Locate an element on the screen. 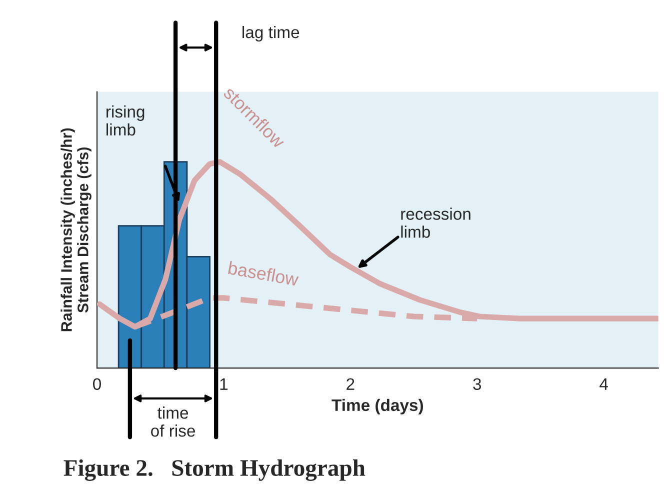  y-axis-title: Rainfall Intensity (inches/hr) Stream Discharge (cfs) is located at coordinates (76, 230).